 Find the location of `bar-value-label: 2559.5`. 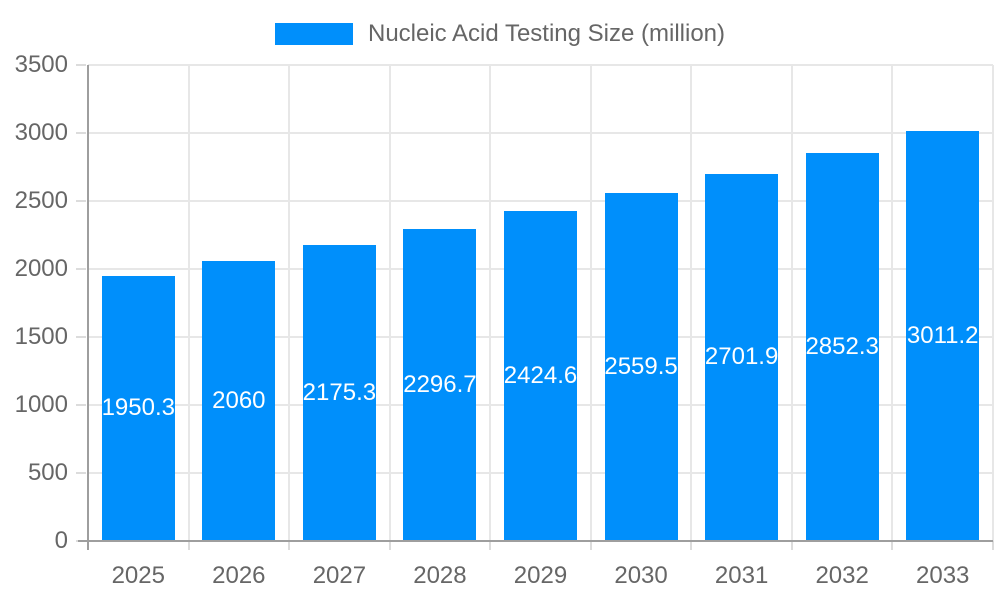

bar-value-label: 2559.5 is located at coordinates (641, 366).